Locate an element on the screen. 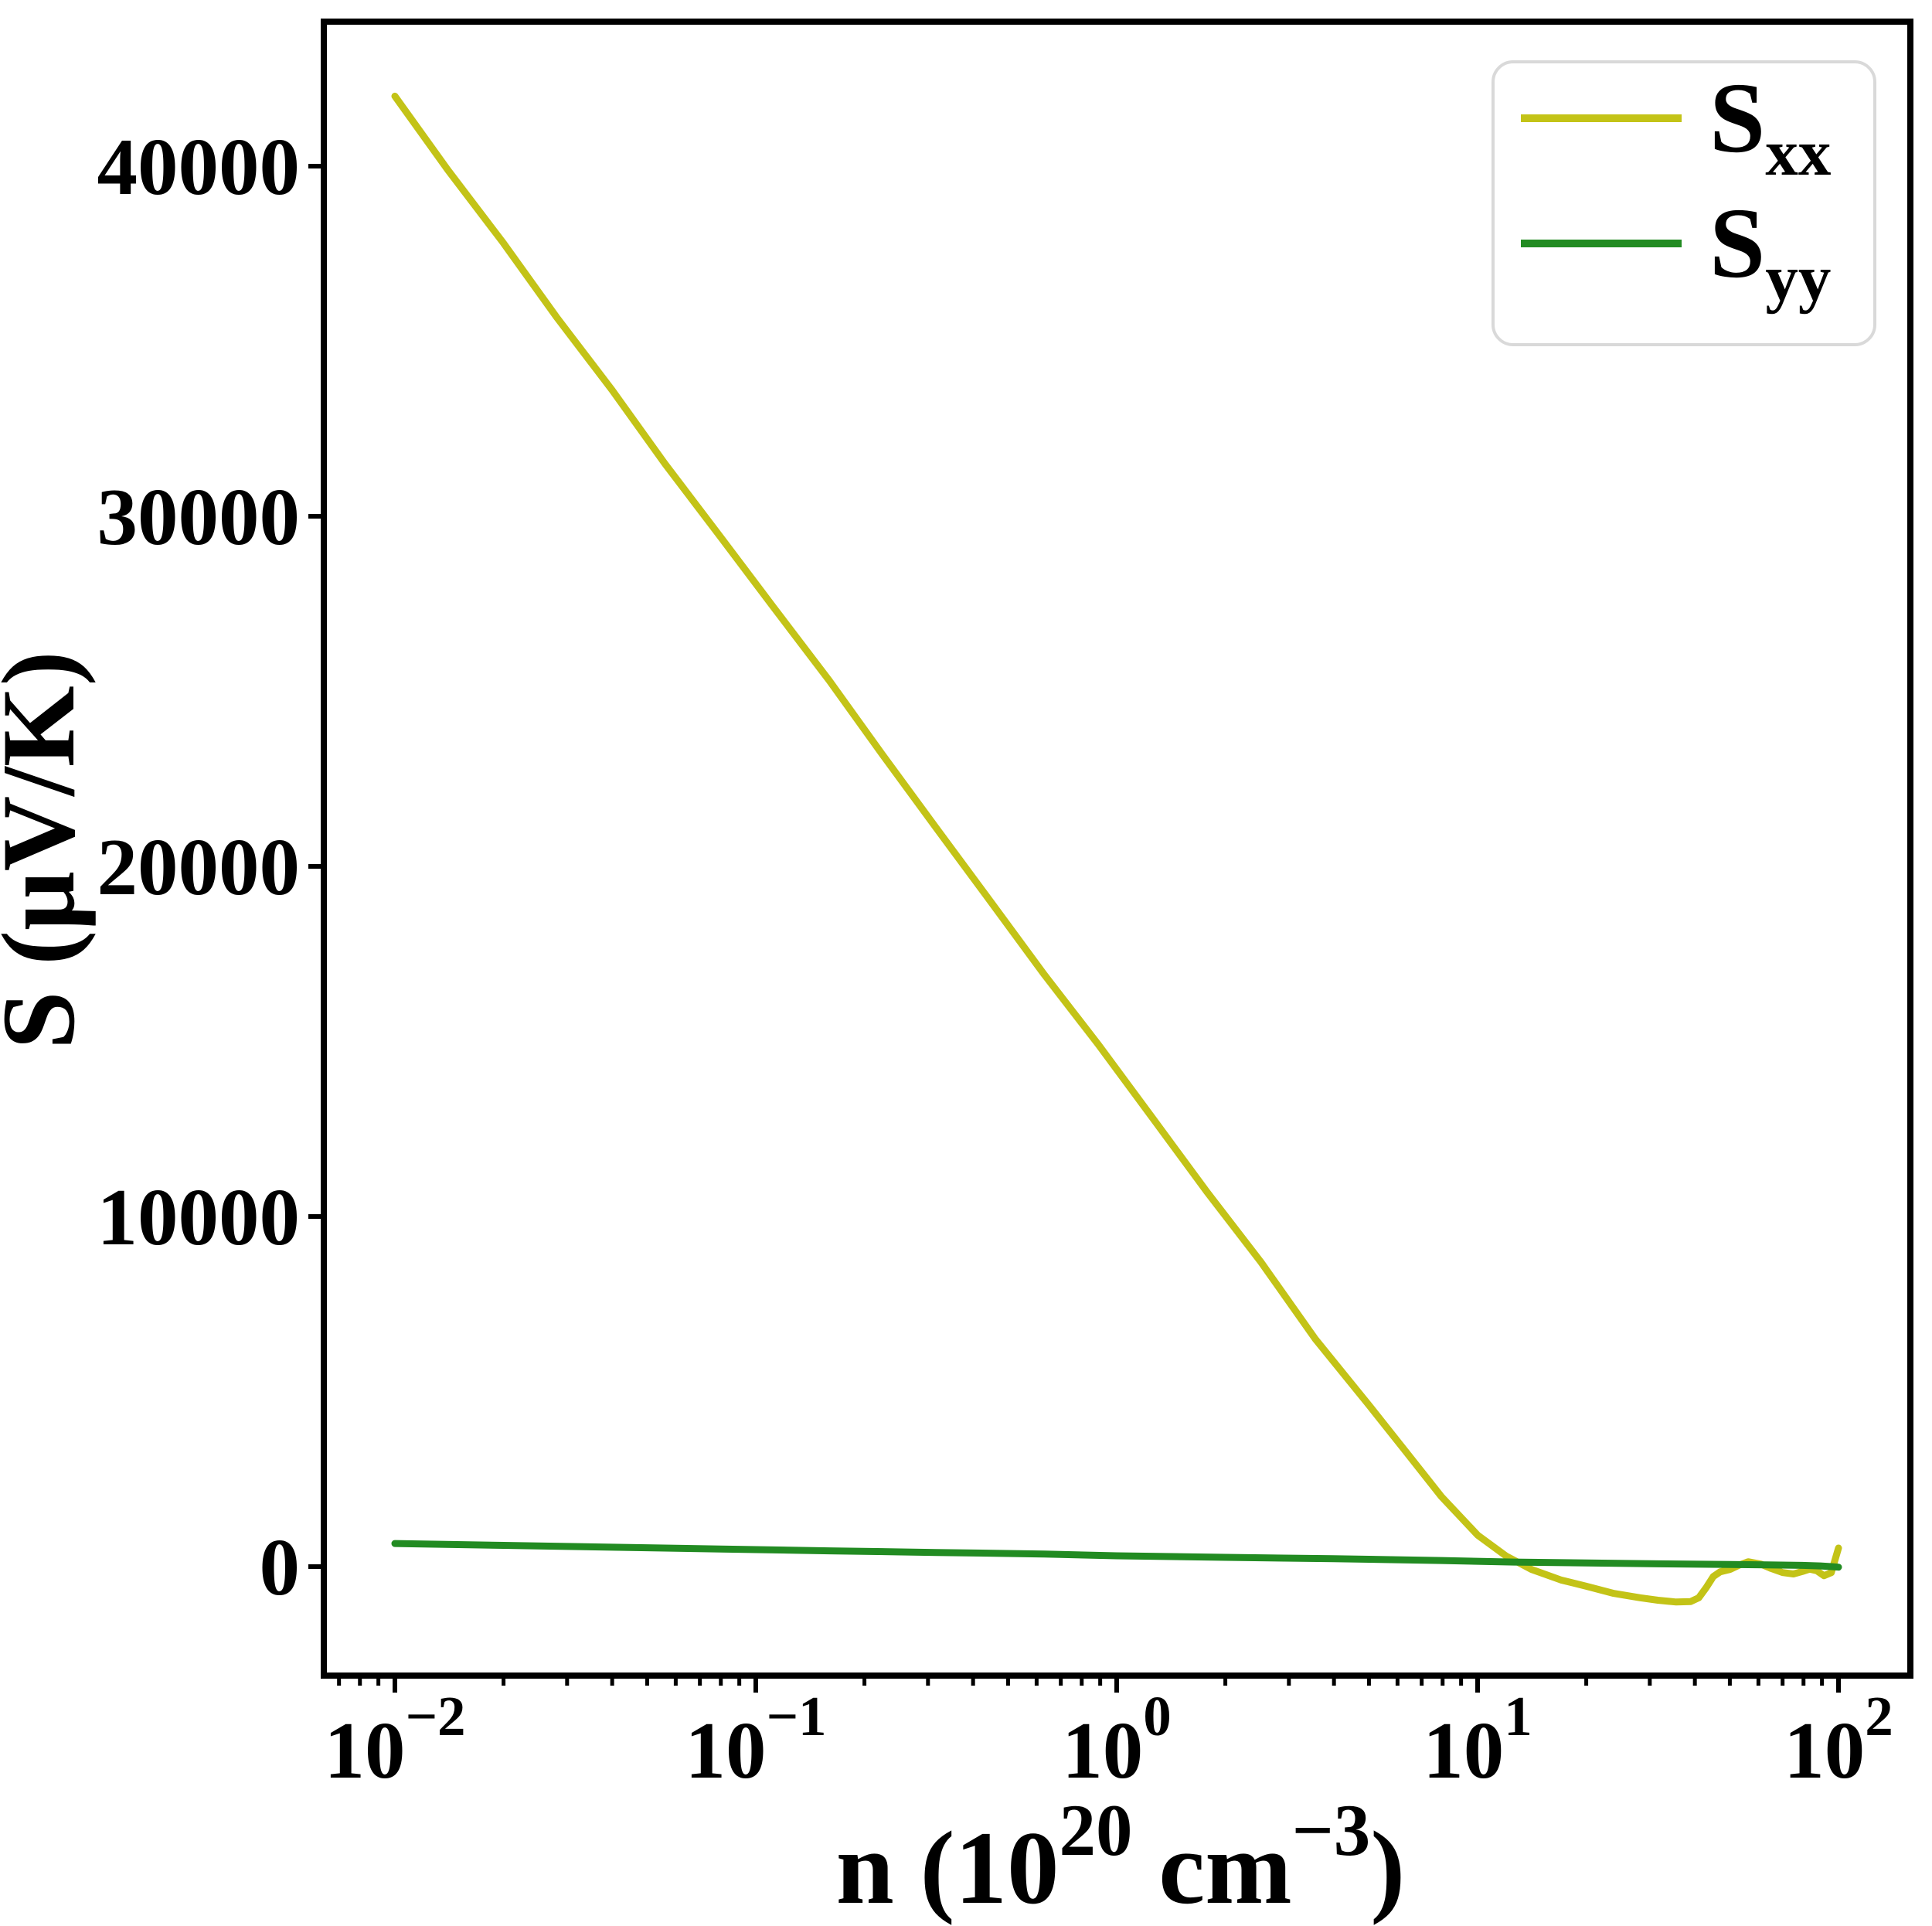 This screenshot has width=1932, height=1926. x-axis-label-part: n (10 is located at coordinates (948, 1868).